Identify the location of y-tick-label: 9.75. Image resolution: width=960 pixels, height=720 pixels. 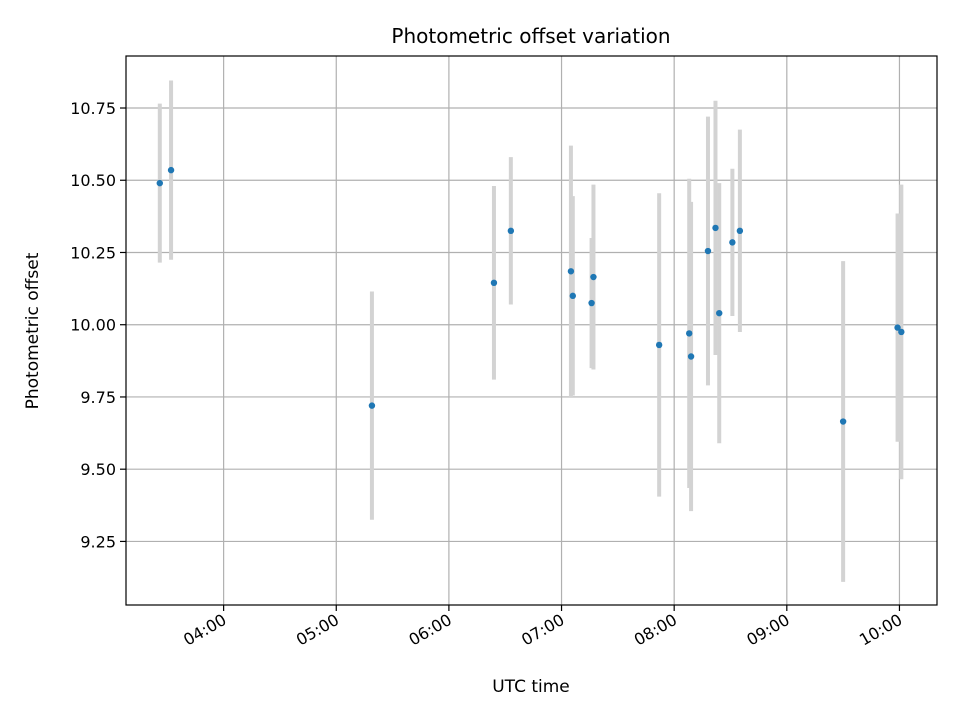
(98, 397).